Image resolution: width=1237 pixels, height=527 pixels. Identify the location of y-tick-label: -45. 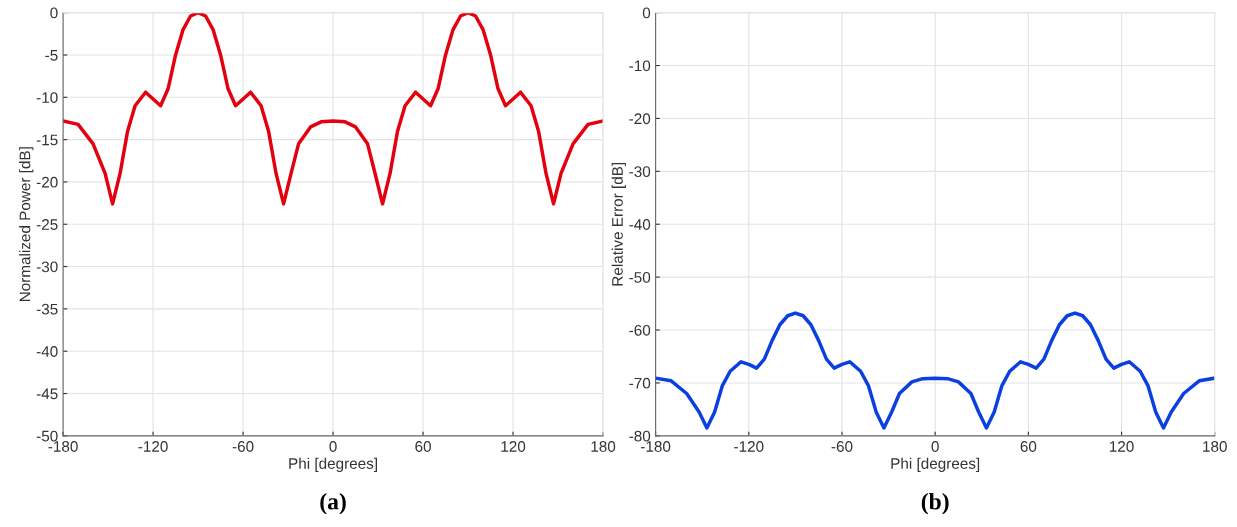
(47, 394).